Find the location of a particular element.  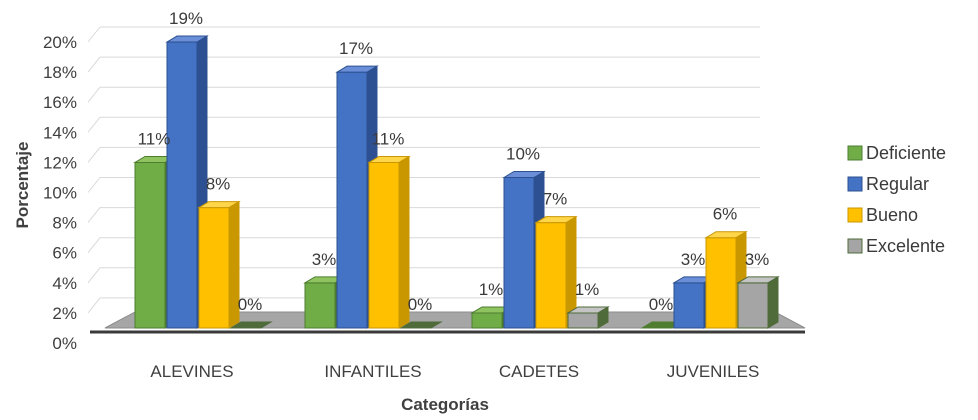

legend-item-regular: Regular is located at coordinates (888, 184).